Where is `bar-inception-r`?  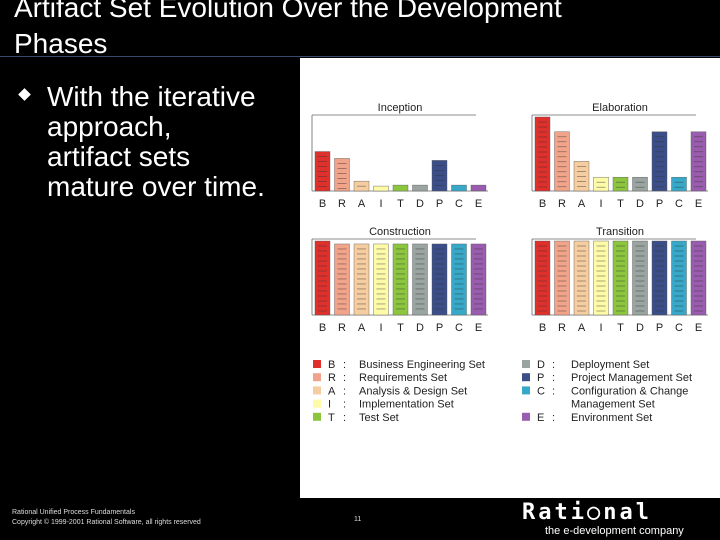
bar-inception-r is located at coordinates (342, 175).